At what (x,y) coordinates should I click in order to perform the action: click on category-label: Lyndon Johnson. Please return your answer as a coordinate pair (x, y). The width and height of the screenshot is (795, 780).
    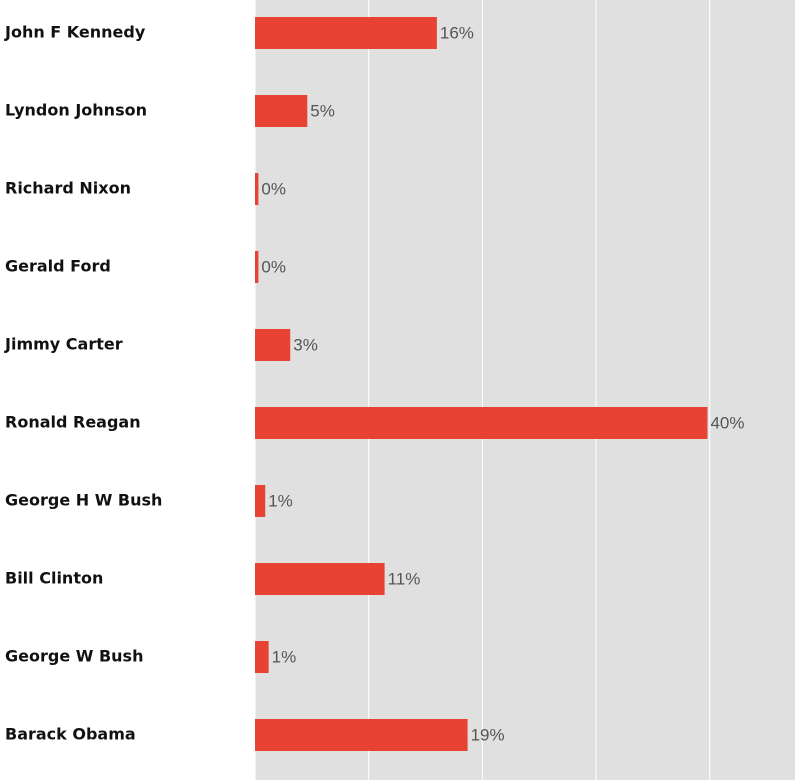
    Looking at the image, I should click on (76, 110).